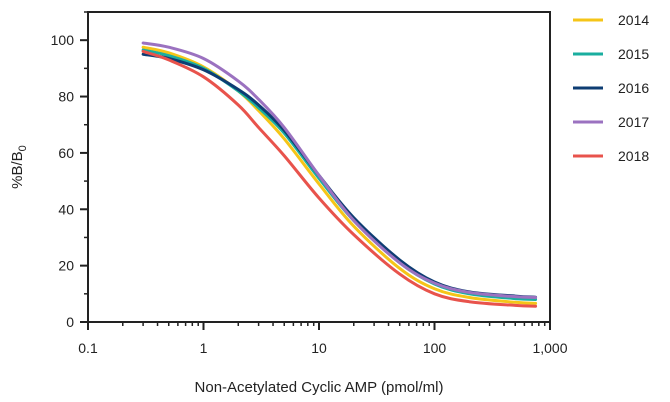  Describe the element at coordinates (69, 170) in the screenshot. I see `y-axis: 0 20 40 60 80 100` at that location.